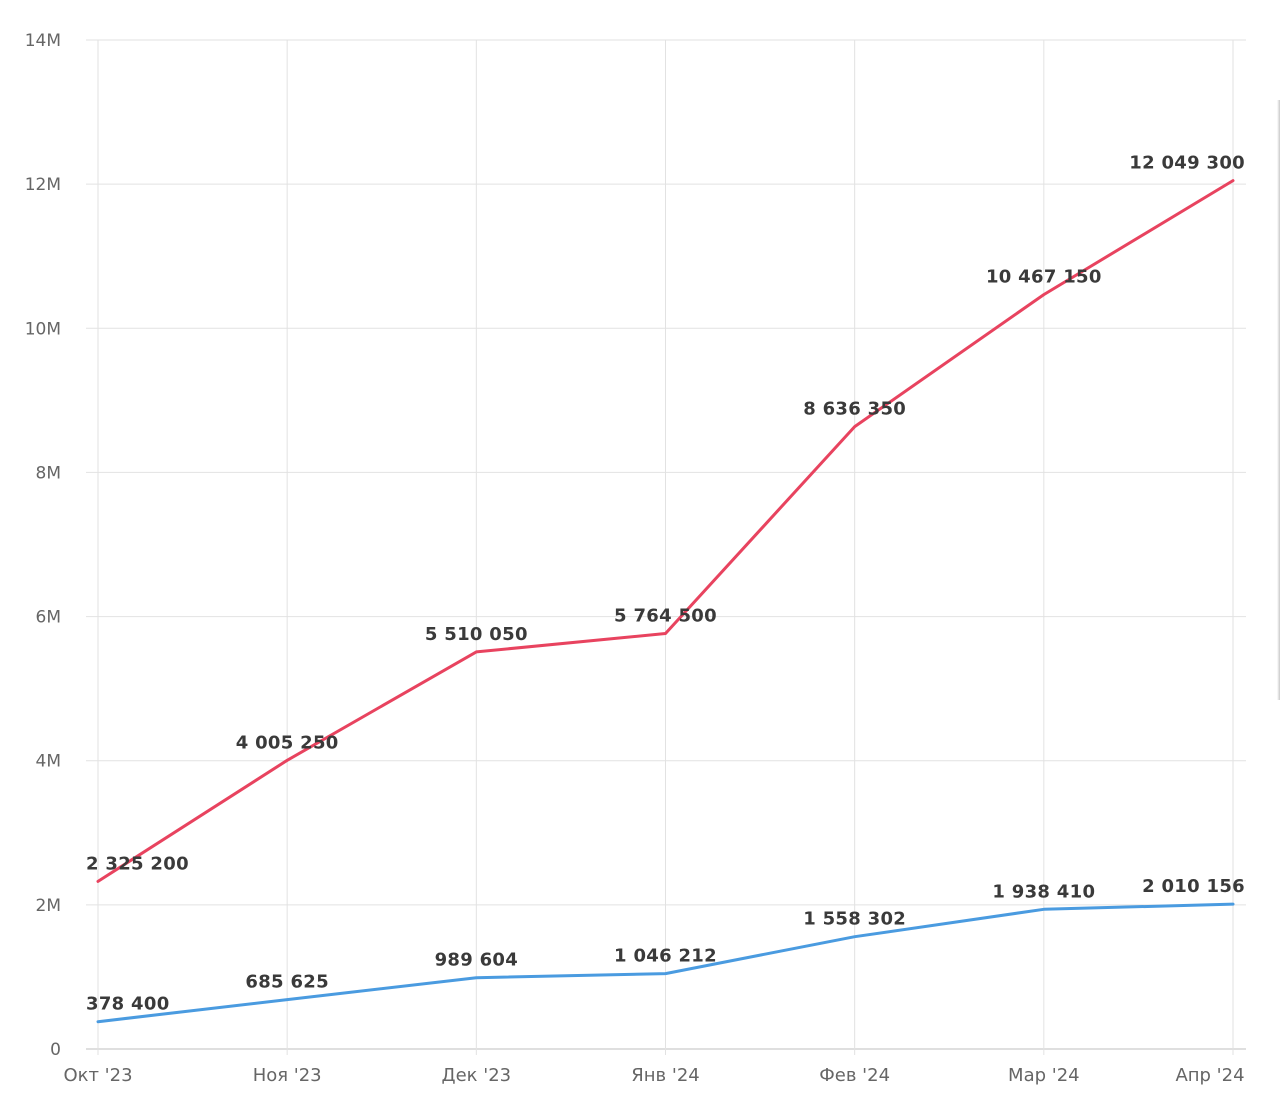  What do you see at coordinates (1044, 1075) in the screenshot?
I see `x-tick-label: Мар '24` at bounding box center [1044, 1075].